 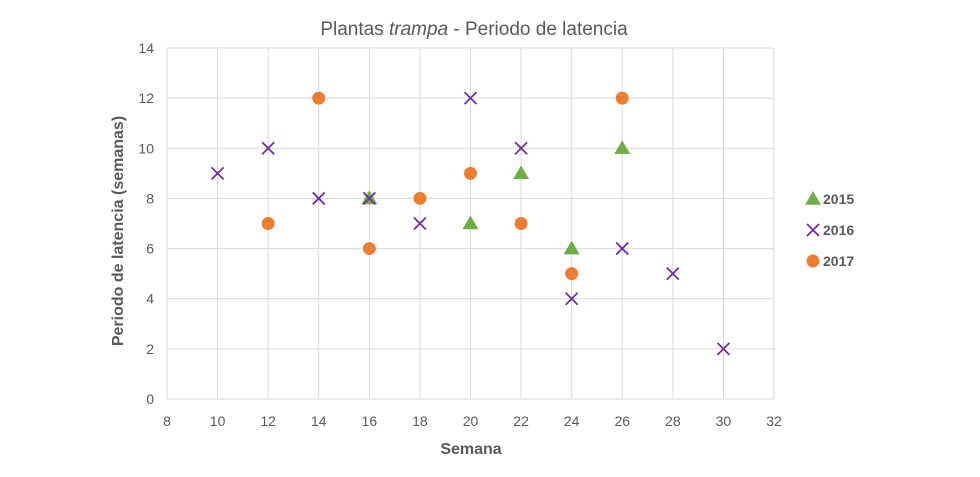 I want to click on chart-title-part-1: Plantas, so click(x=354, y=29).